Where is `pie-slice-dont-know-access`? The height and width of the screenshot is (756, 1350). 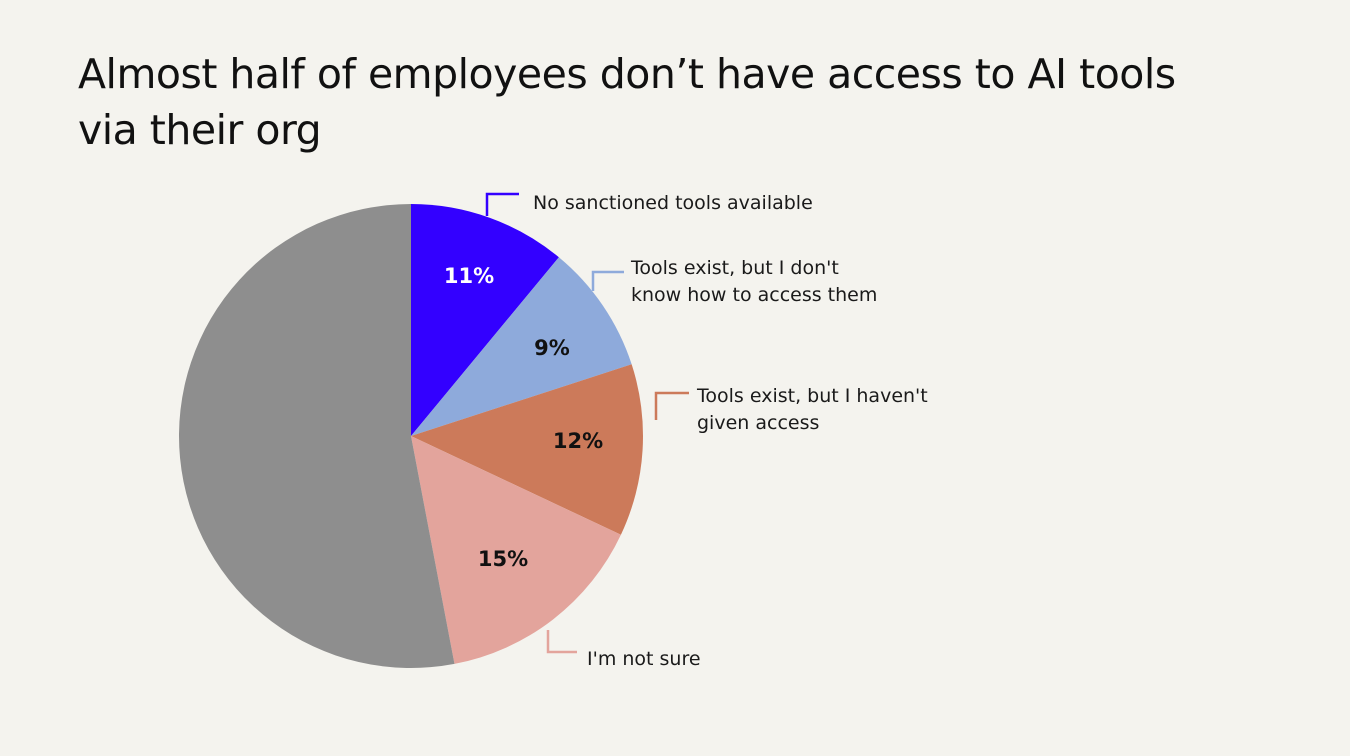 pie-slice-dont-know-access is located at coordinates (521, 346).